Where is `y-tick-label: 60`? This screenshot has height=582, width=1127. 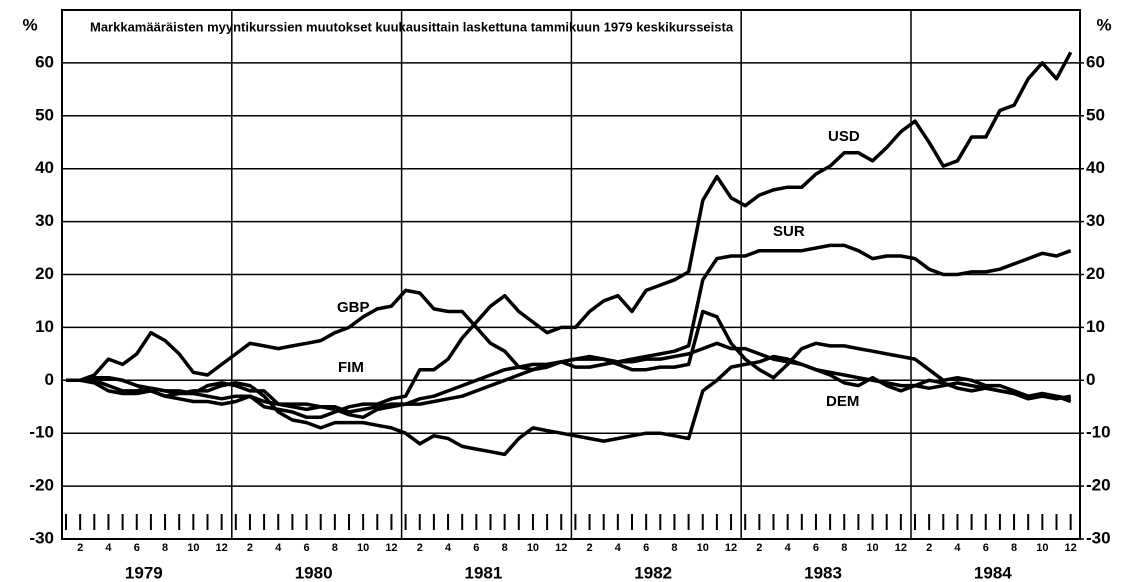 y-tick-label: 60 is located at coordinates (44, 61).